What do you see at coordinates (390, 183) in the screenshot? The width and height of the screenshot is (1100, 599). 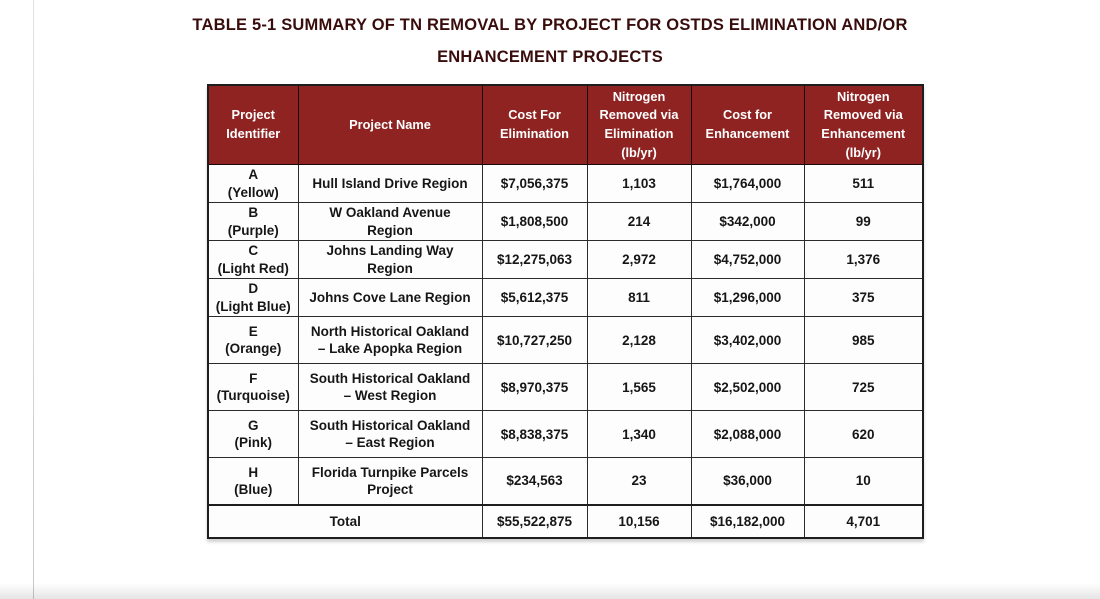 I see `cell-project-name: Hull Island Drive Region` at bounding box center [390, 183].